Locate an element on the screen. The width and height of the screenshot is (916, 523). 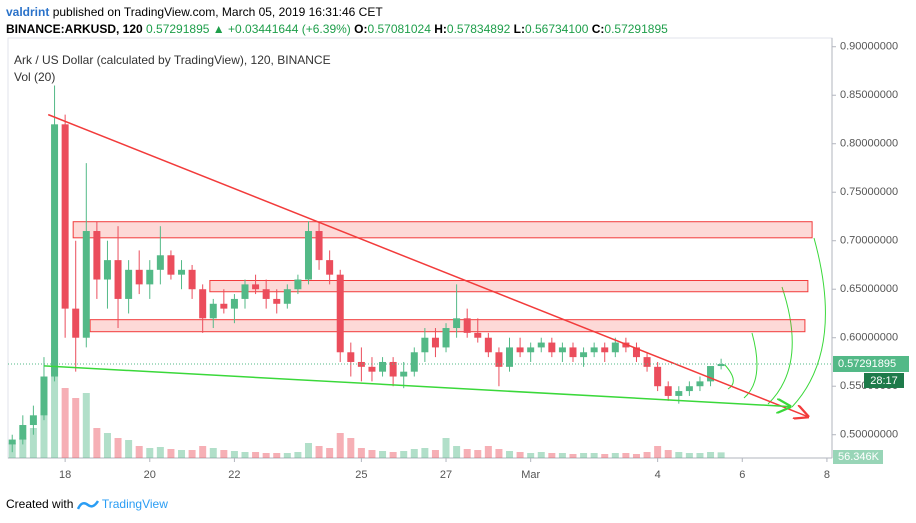
up-arrow: ▲ is located at coordinates (218, 29).